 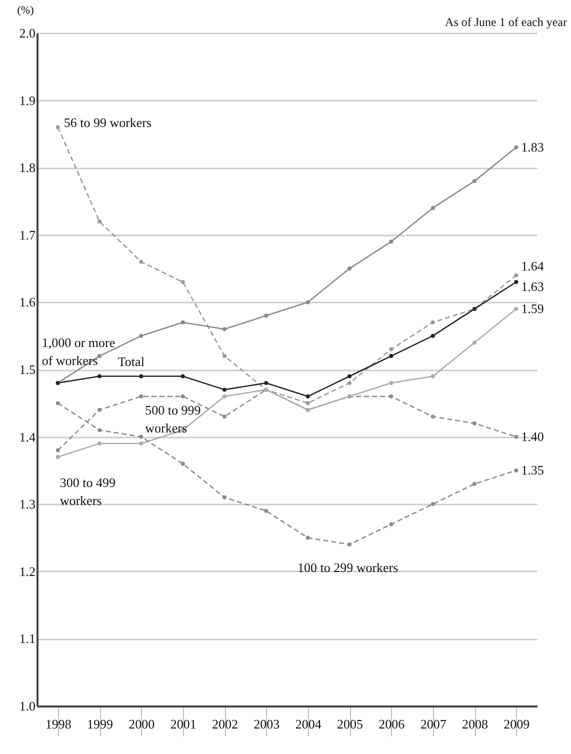 What do you see at coordinates (27, 706) in the screenshot?
I see `y-tick-label: 1.0` at bounding box center [27, 706].